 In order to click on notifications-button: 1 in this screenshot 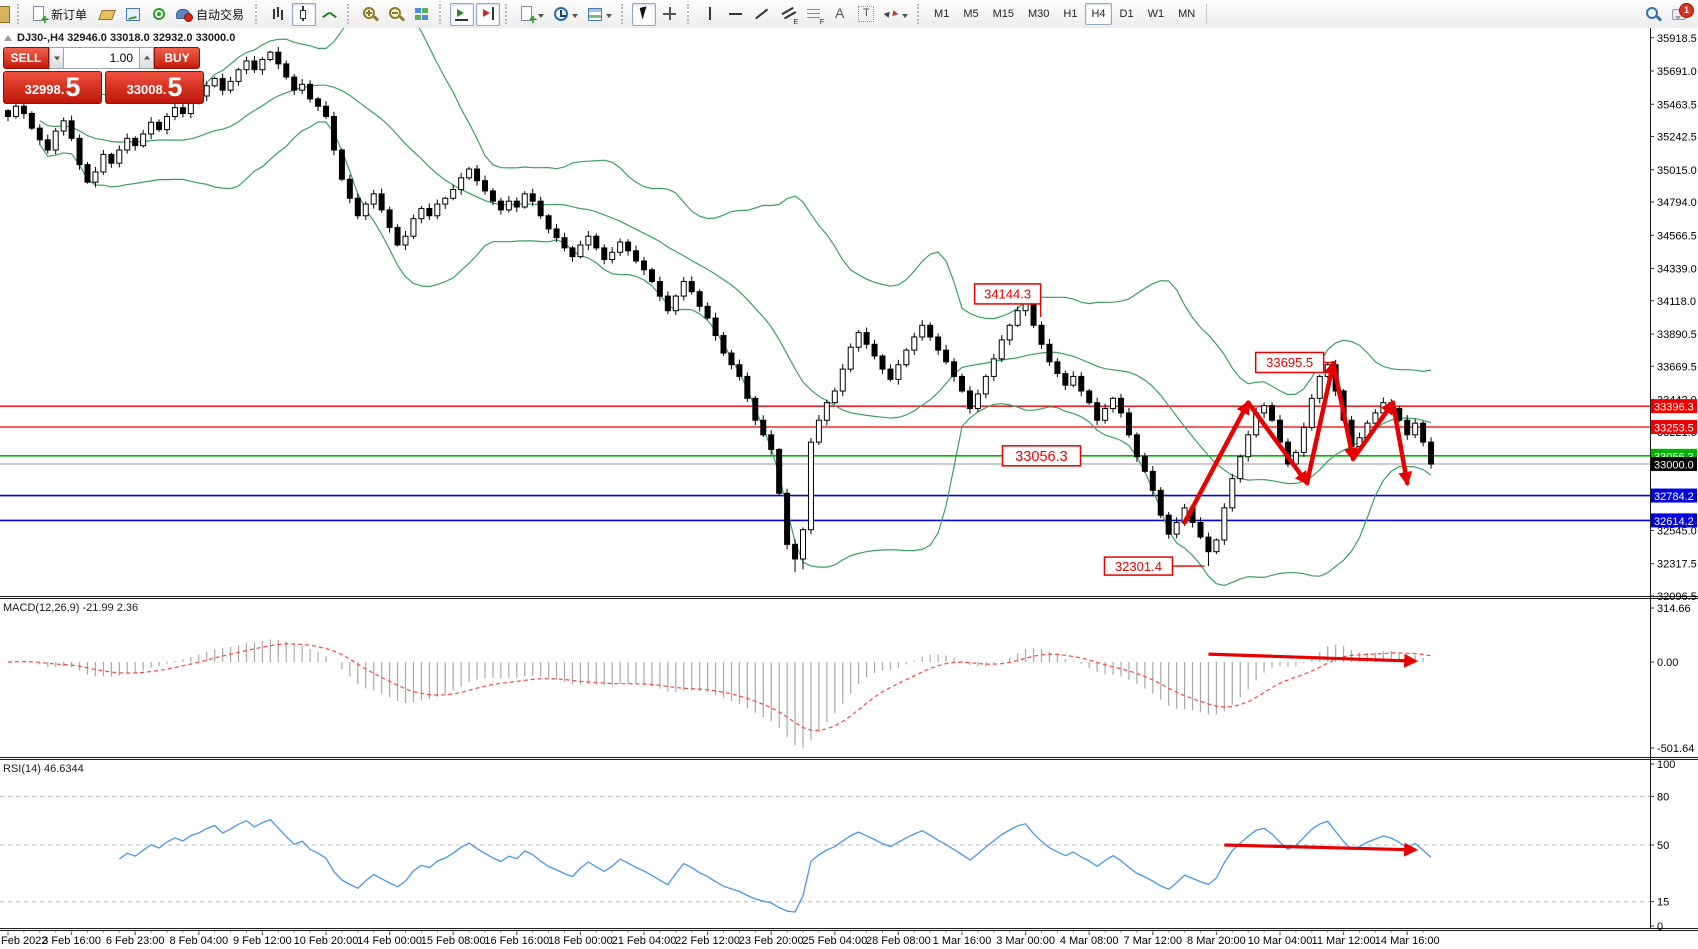, I will do `click(1680, 13)`.